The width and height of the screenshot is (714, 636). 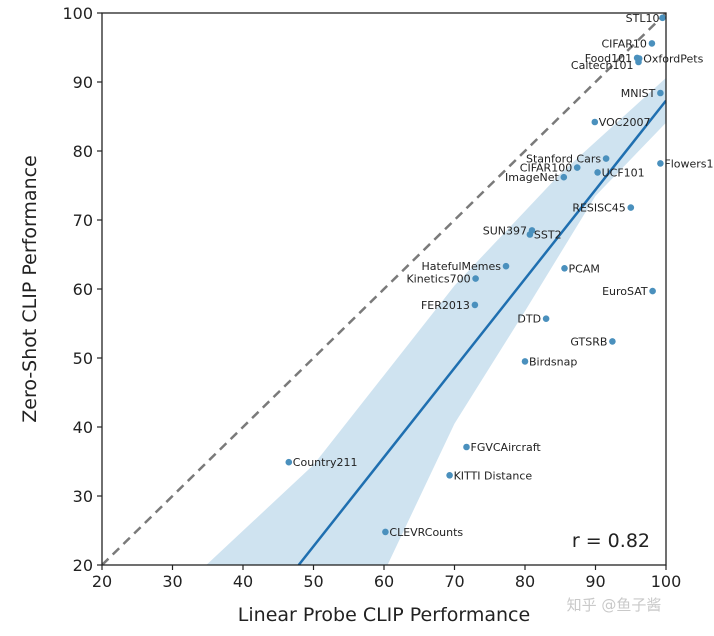 I want to click on x-tick-label: 60, so click(x=384, y=581).